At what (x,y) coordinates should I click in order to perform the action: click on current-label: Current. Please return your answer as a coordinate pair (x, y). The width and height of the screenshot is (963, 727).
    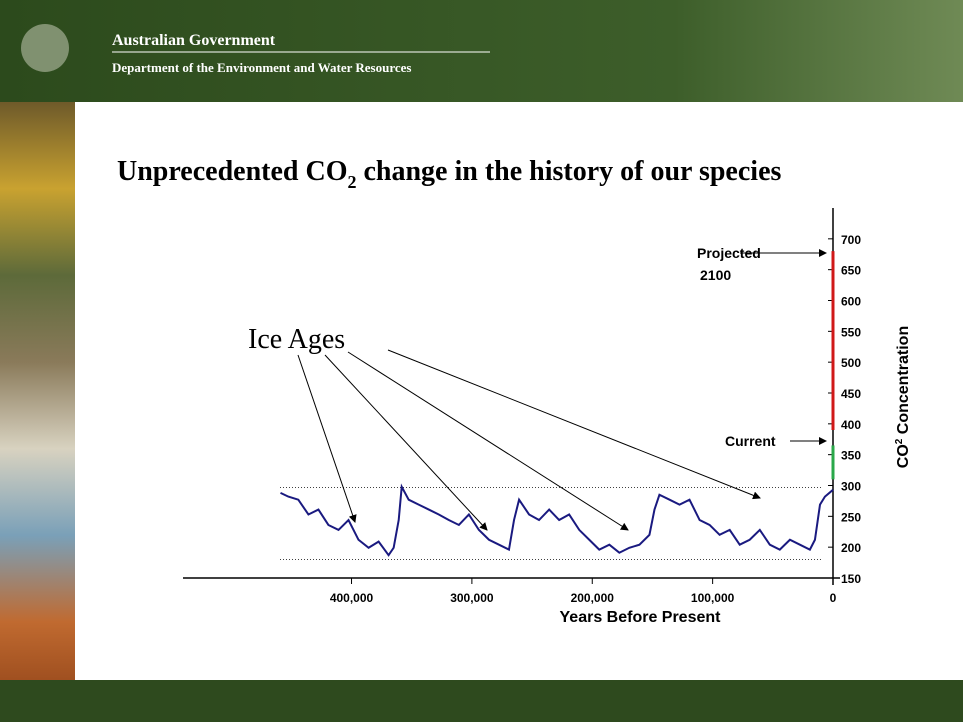
    Looking at the image, I should click on (750, 441).